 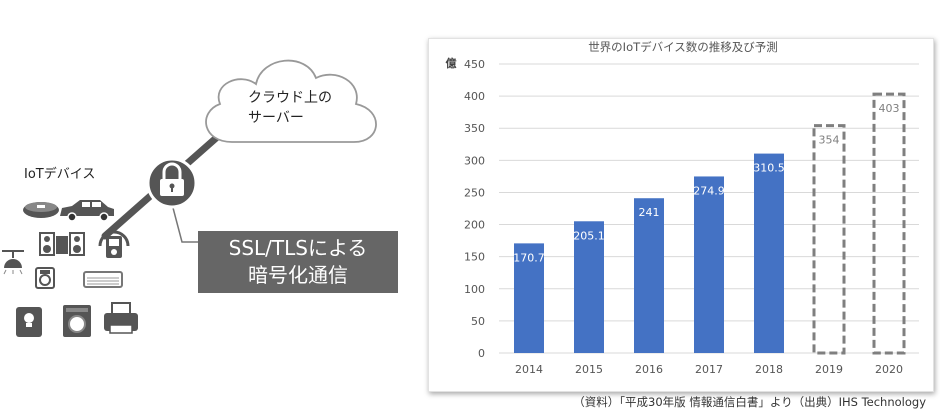 I want to click on x-tick-label-2017: 2017, so click(x=709, y=369).